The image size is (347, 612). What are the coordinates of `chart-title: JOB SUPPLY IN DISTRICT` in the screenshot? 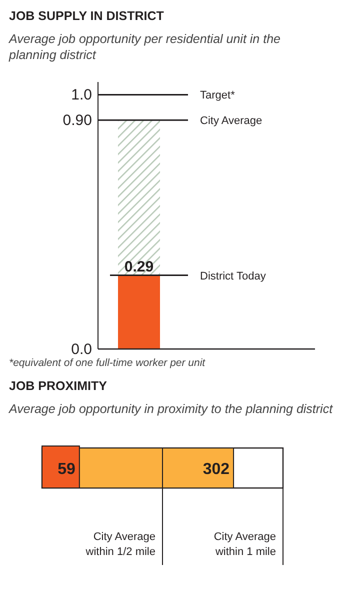 It's located at (86, 16).